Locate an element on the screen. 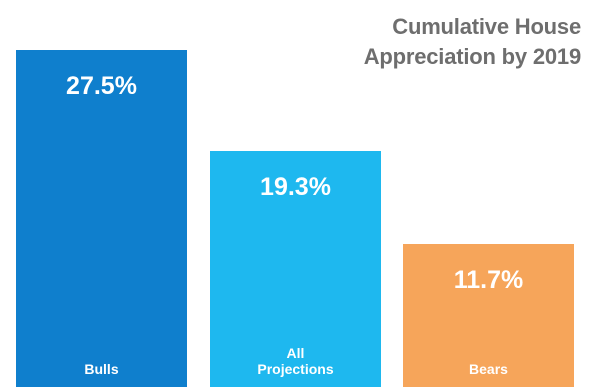 This screenshot has width=595, height=387. chart-title-line-1: Cumulative House is located at coordinates (486, 26).